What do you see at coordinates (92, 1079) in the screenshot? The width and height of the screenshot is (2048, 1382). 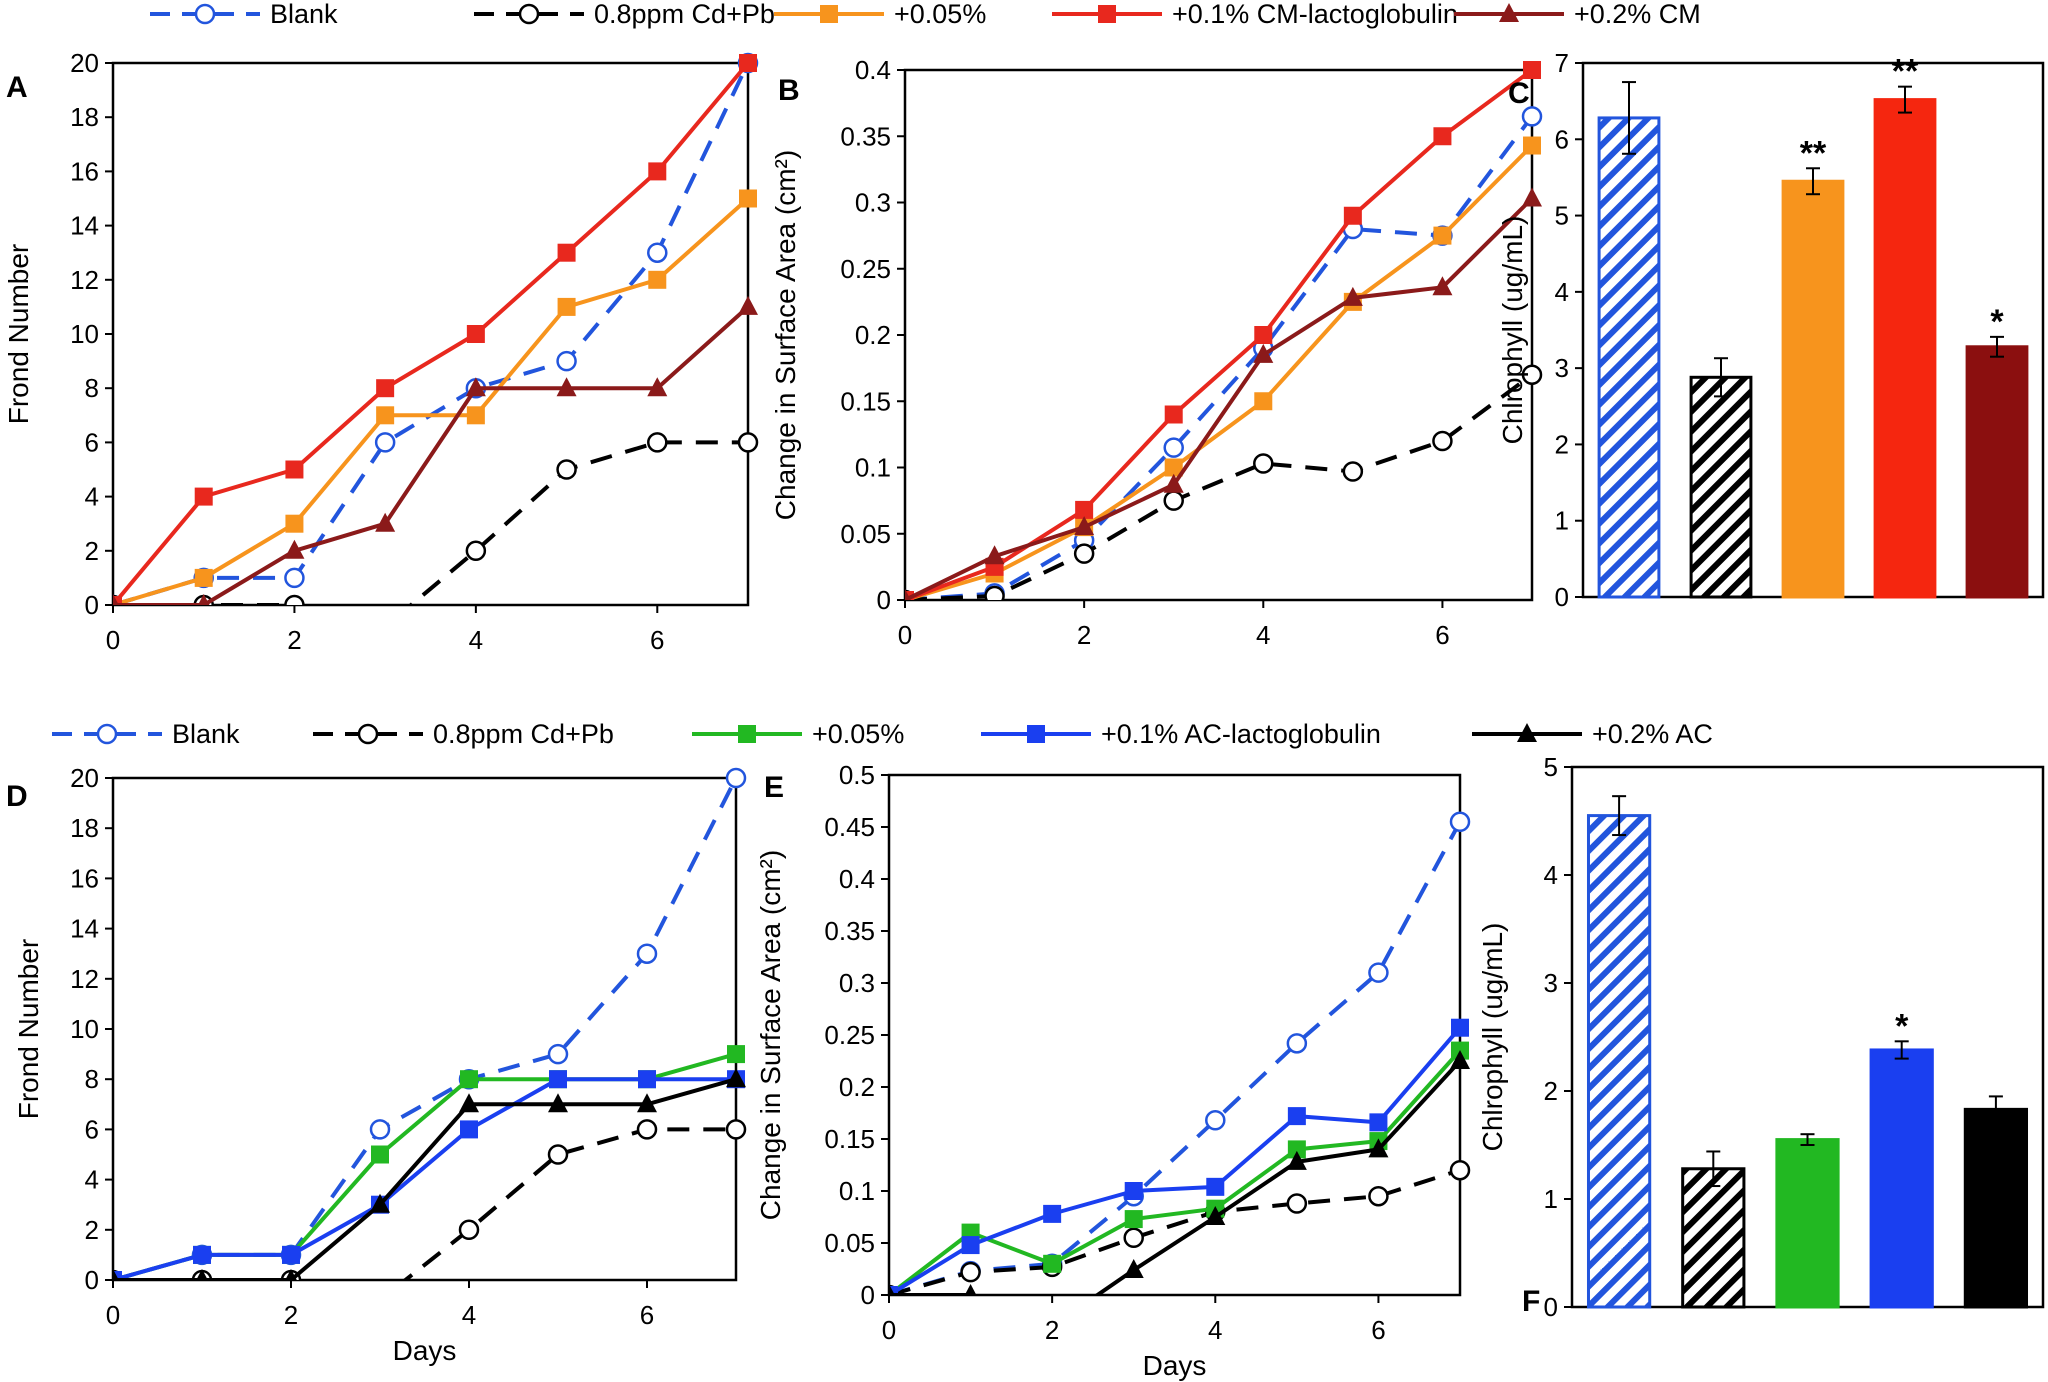 I see `y-tick-label: 8` at bounding box center [92, 1079].